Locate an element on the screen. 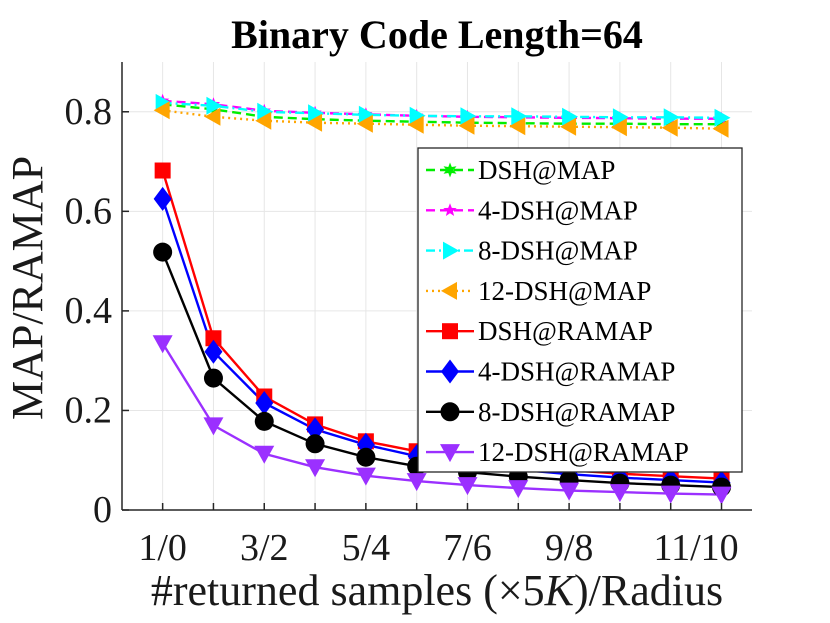  chart-title: Binary Code Length=64 is located at coordinates (437, 34).